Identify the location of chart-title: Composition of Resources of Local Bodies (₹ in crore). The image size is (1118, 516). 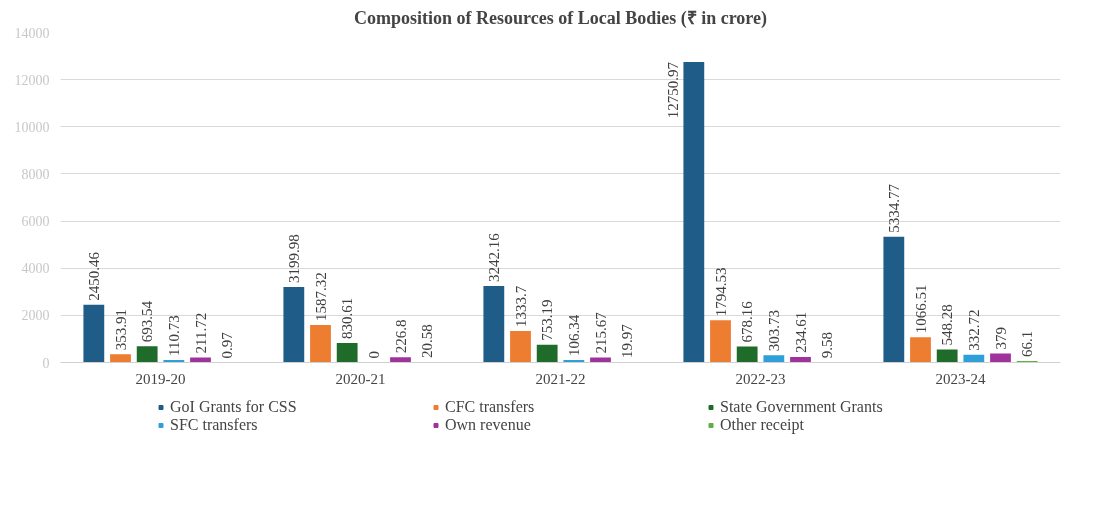
(560, 18).